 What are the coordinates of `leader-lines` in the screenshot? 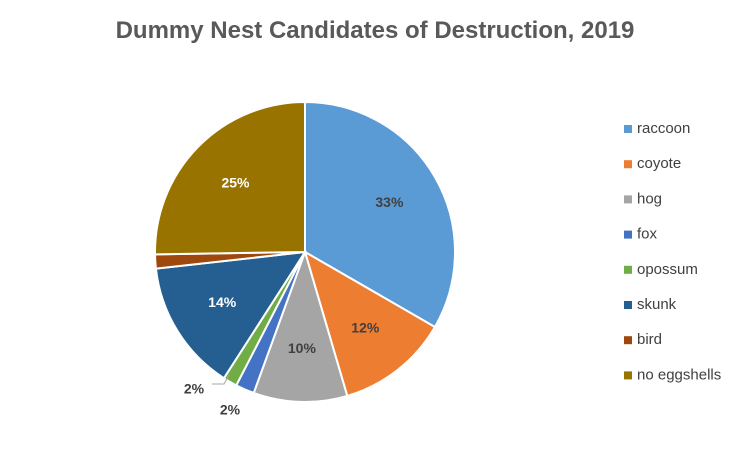 It's located at (221, 379).